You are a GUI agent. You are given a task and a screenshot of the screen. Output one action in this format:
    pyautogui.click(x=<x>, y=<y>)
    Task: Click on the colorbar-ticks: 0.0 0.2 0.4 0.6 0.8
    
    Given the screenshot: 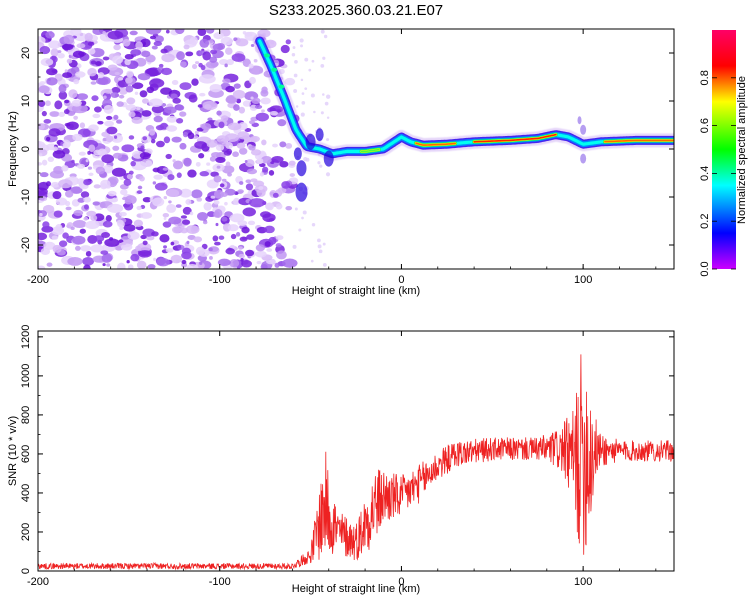 What is the action you would take?
    pyautogui.click(x=717, y=173)
    